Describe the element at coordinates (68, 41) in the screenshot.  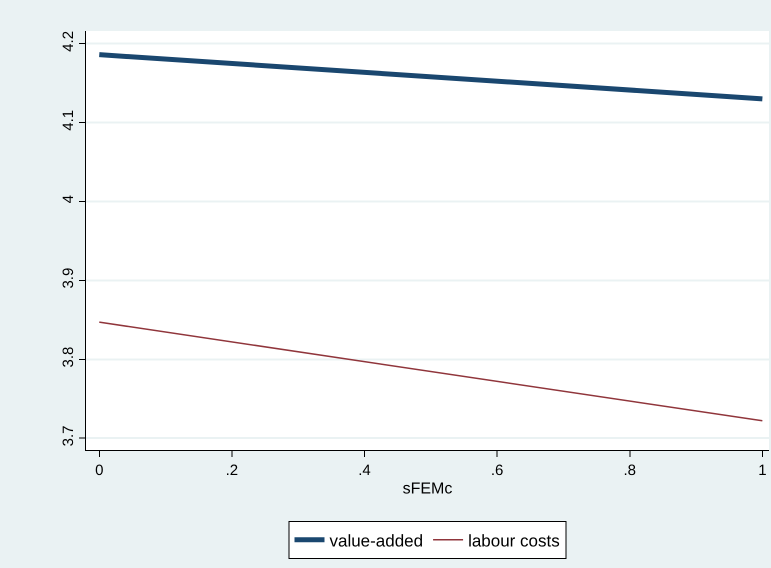
I see `y-tick-label: 4.2` at that location.